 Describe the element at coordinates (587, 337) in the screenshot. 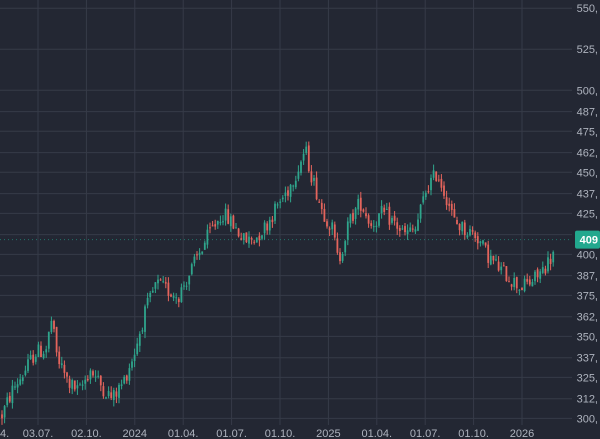

I see `y-tick-label: 350,` at that location.